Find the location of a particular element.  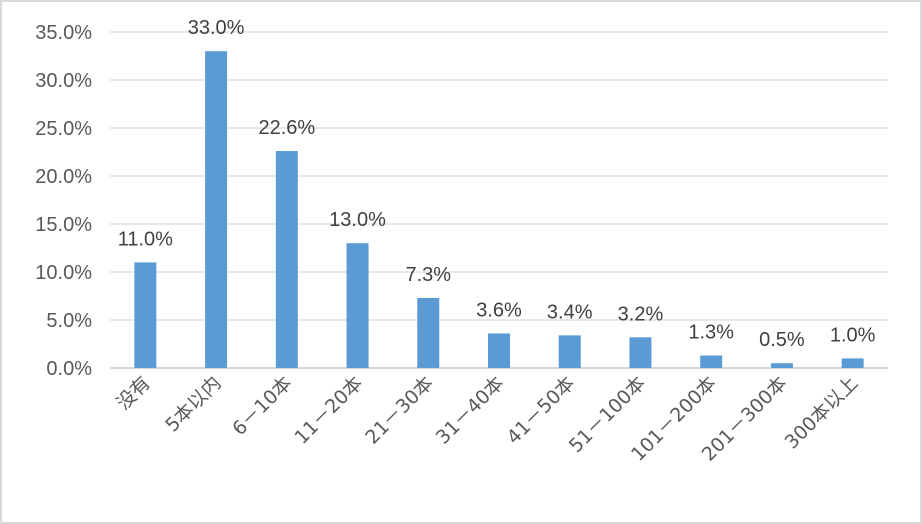

y-tick-label: 25.0% is located at coordinates (63, 129).